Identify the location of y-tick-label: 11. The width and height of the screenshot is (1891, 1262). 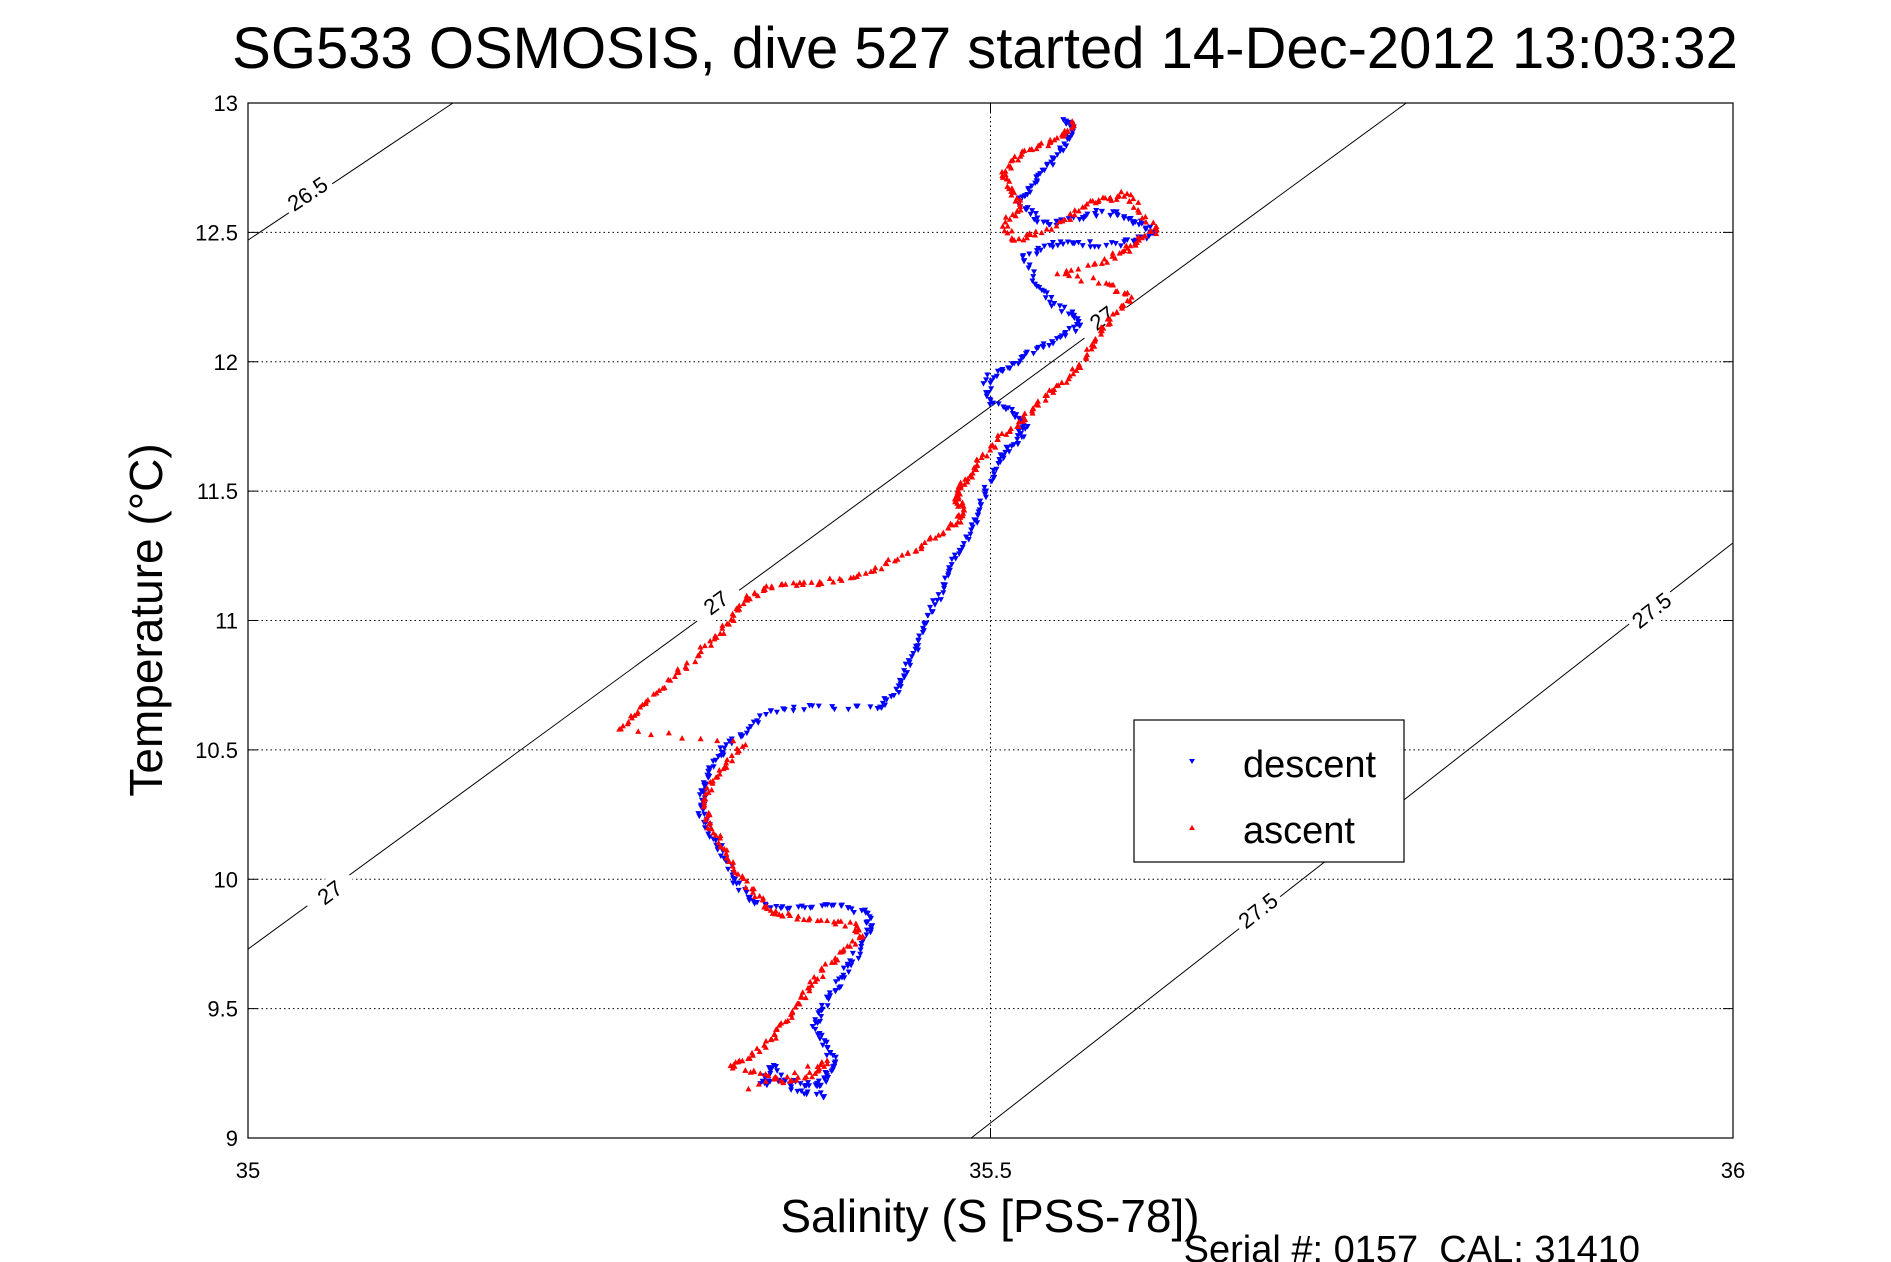
(226, 621).